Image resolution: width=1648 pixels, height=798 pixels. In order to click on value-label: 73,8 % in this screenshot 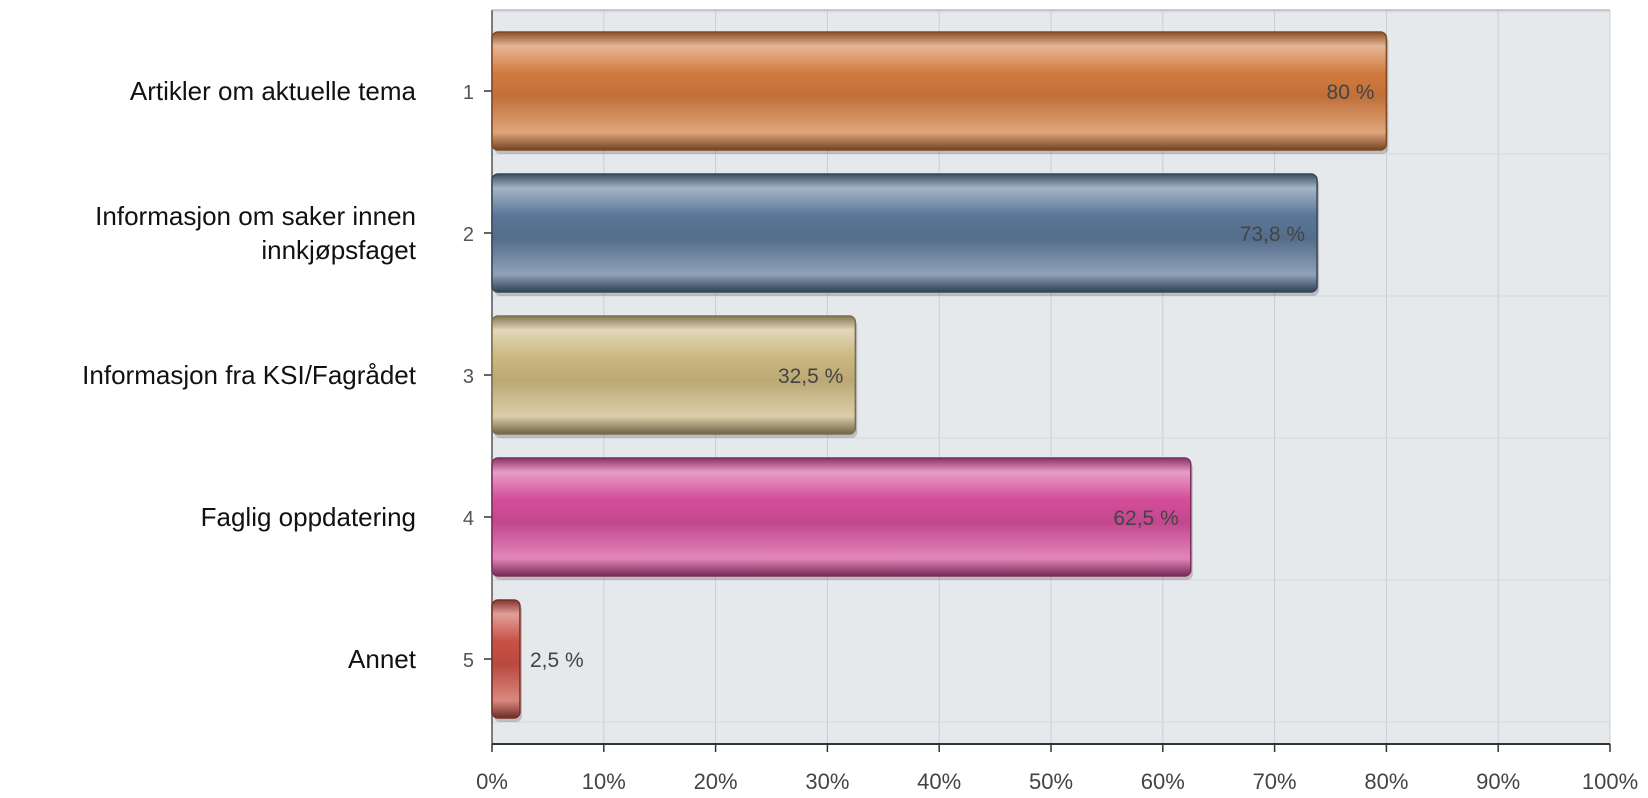, I will do `click(1272, 234)`.